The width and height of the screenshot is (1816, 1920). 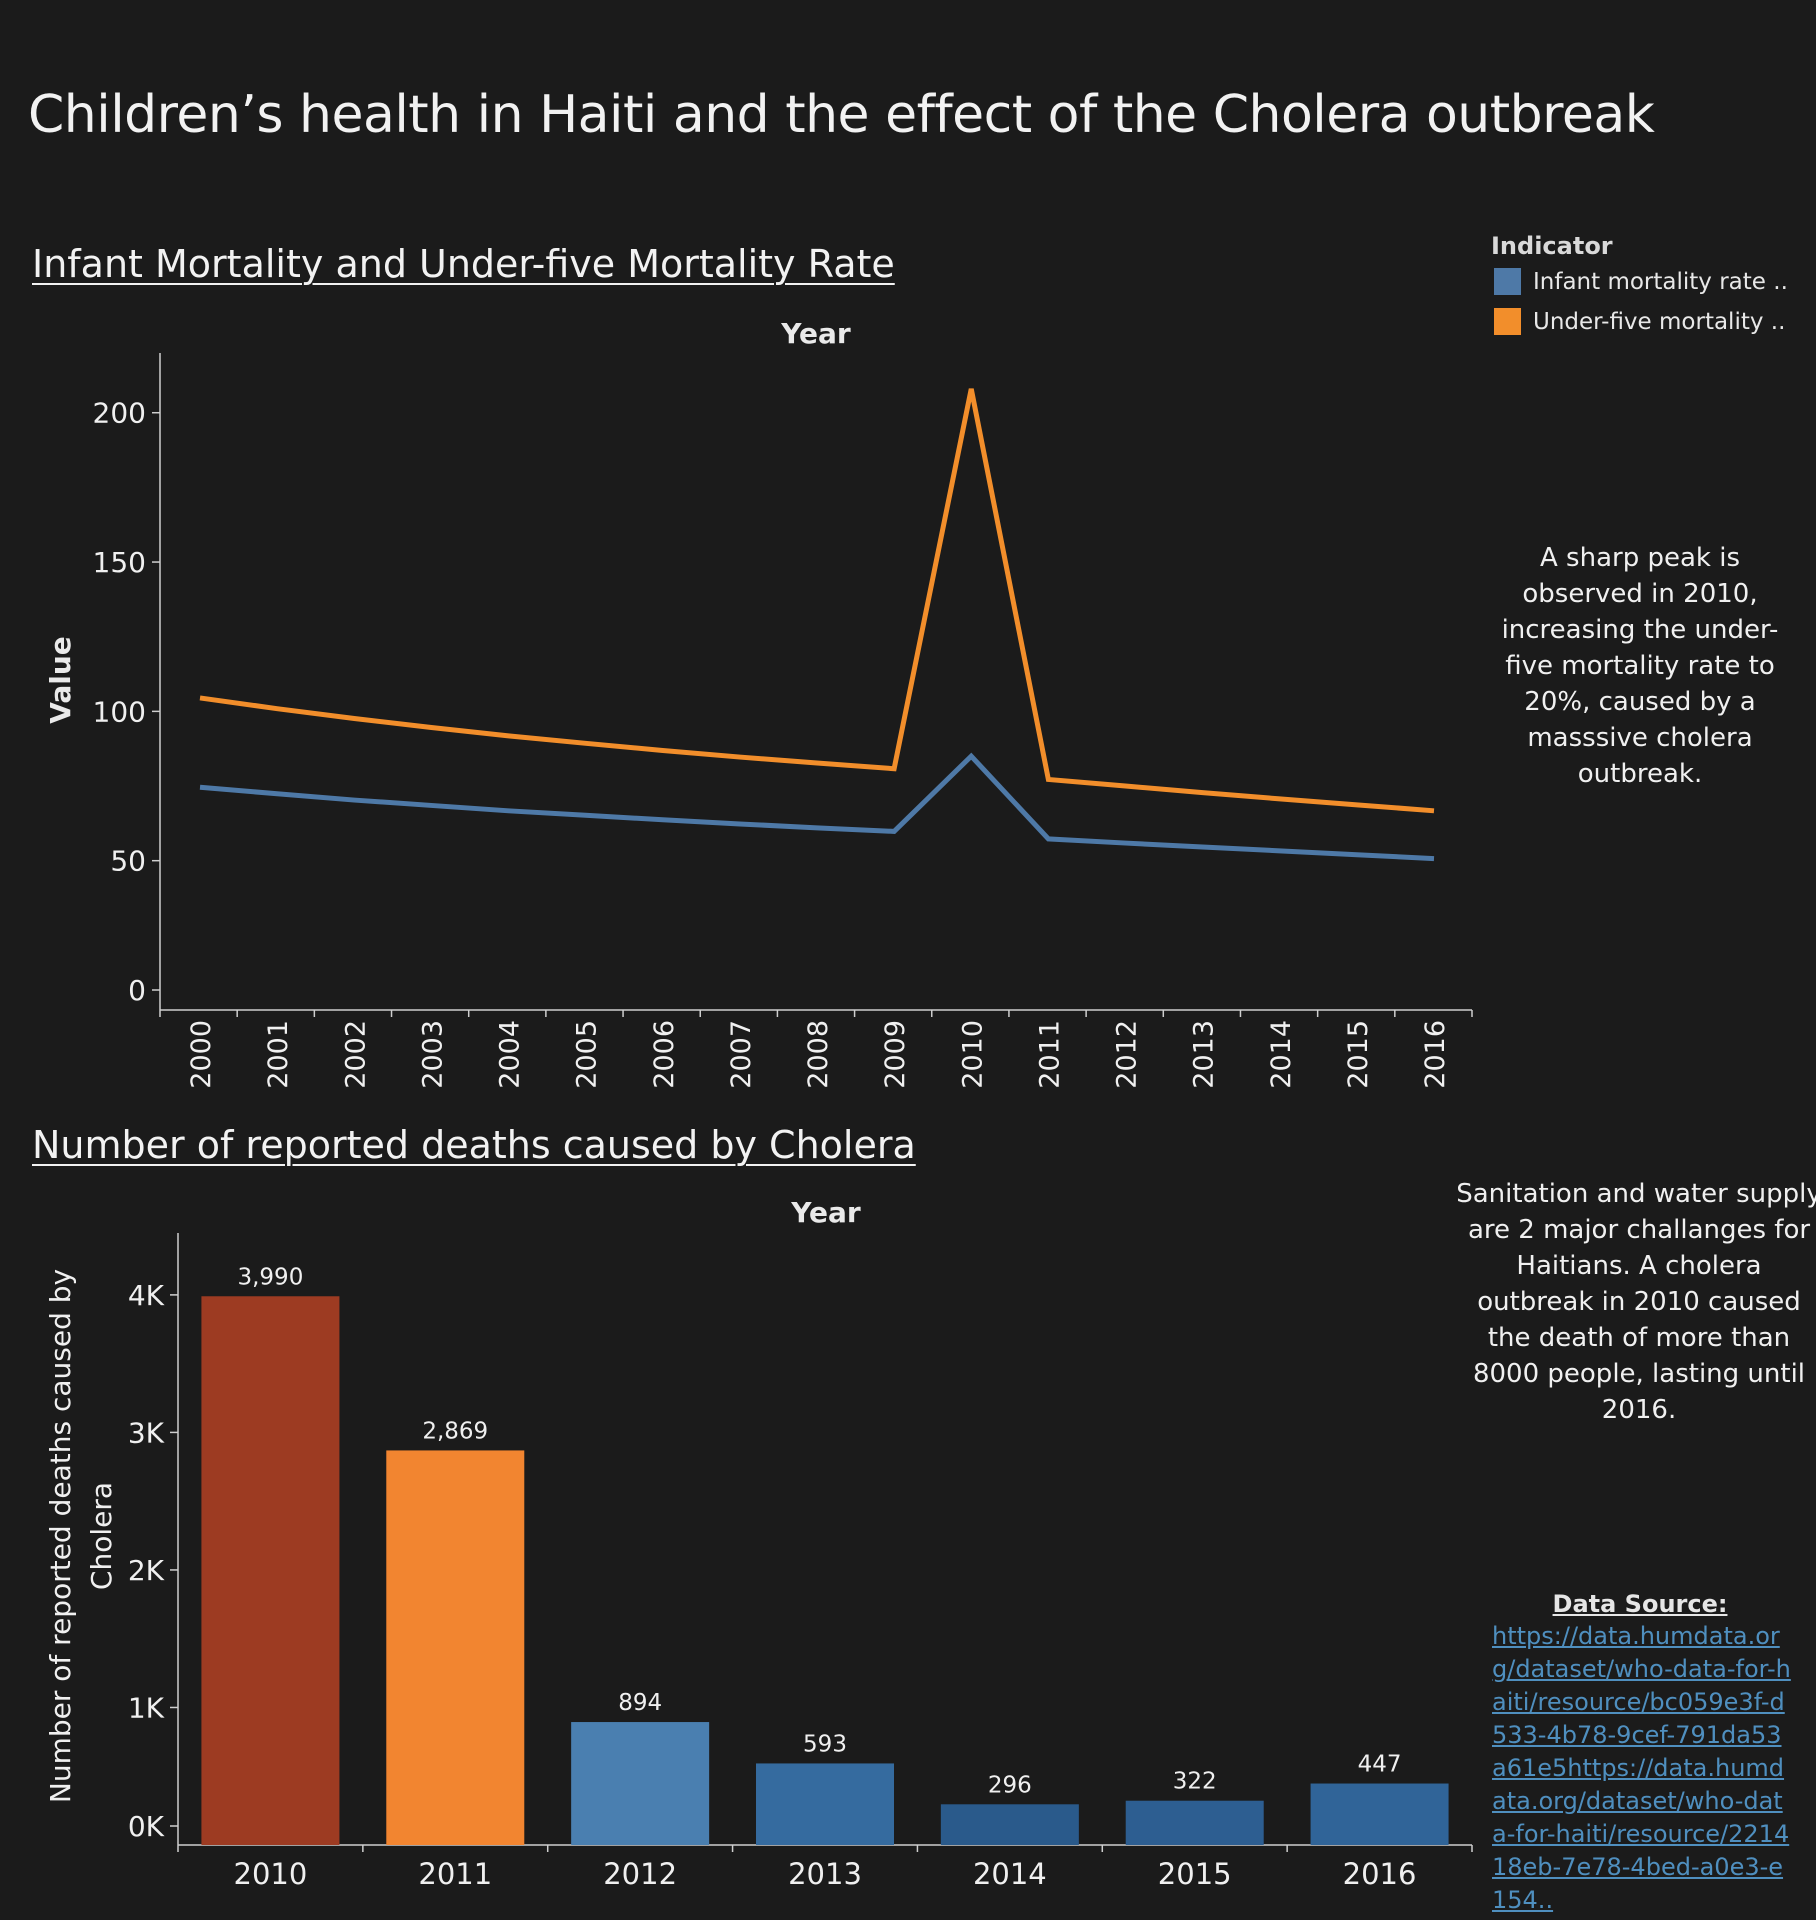 What do you see at coordinates (1507, 281) in the screenshot?
I see `legend-swatch-infant` at bounding box center [1507, 281].